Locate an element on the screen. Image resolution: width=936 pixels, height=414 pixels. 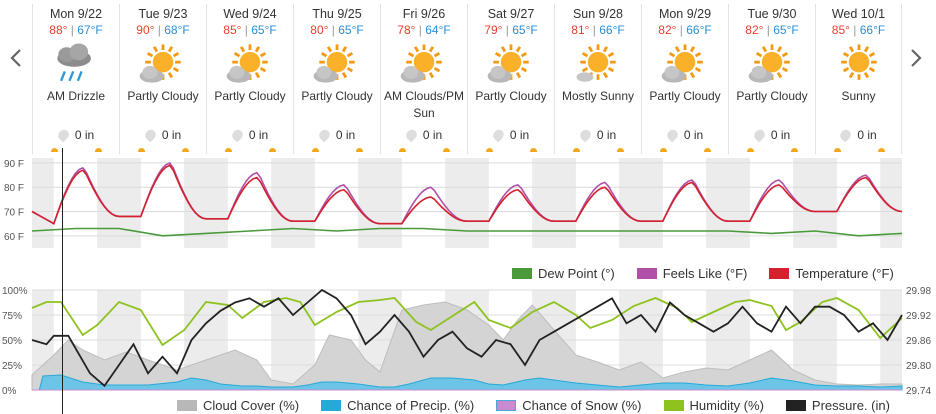
dew-point-line is located at coordinates (467, 232).